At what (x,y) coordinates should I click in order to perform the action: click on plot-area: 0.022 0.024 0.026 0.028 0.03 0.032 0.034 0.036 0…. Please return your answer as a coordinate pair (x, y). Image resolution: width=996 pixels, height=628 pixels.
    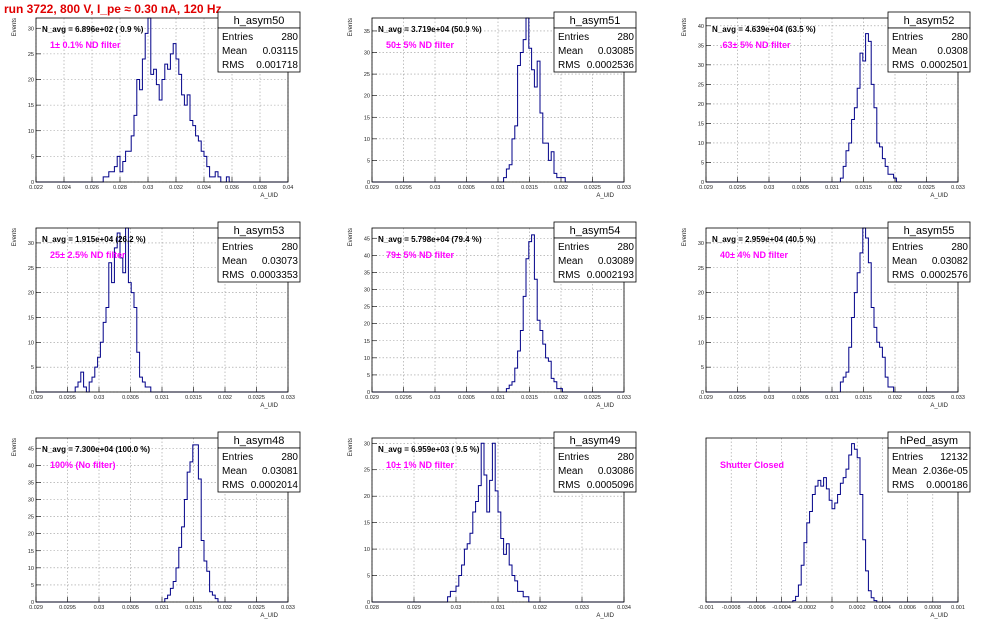
    Looking at the image, I should click on (156, 105).